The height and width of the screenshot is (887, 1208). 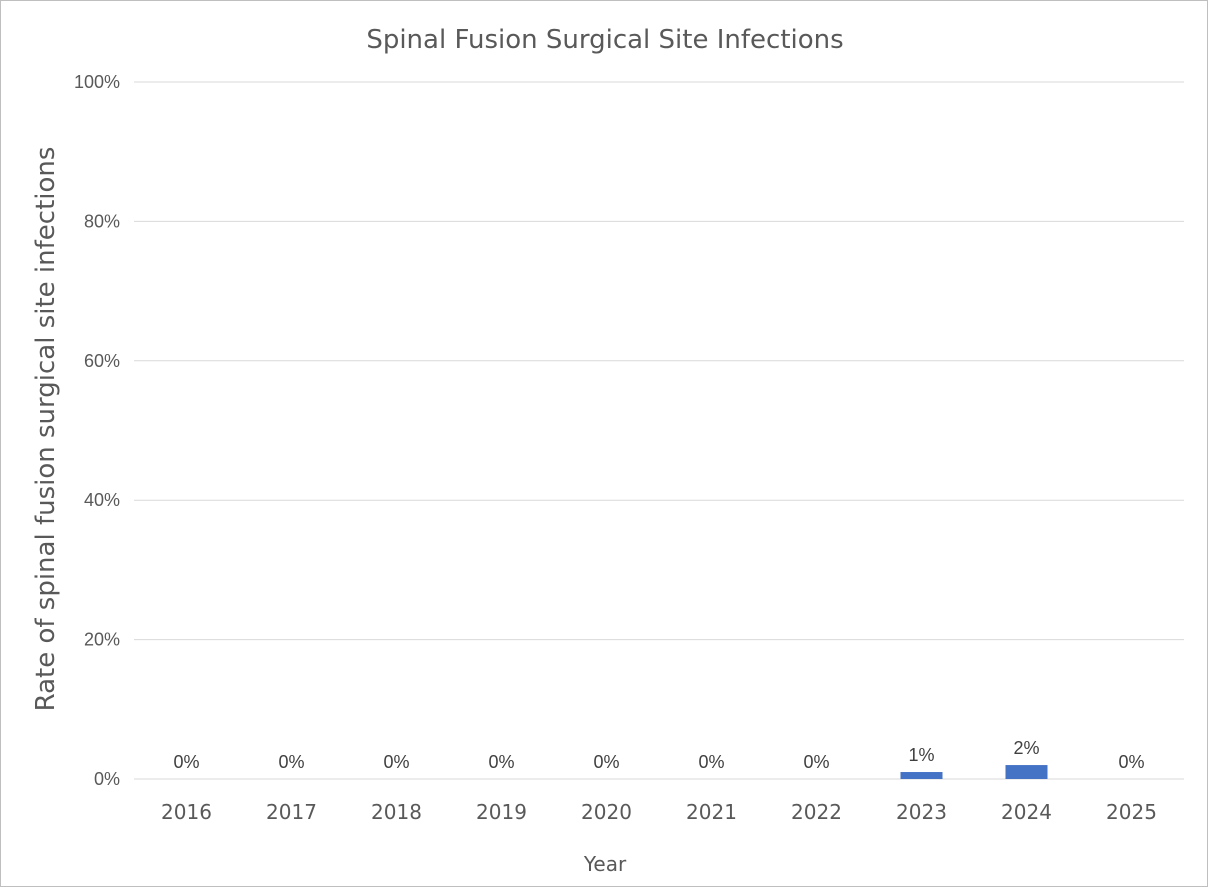 I want to click on x-tick-label-2022: 2022, so click(x=816, y=812).